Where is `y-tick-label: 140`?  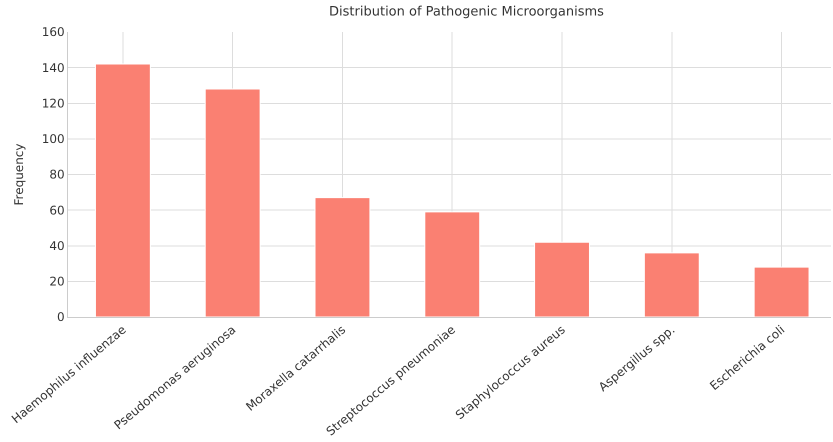
y-tick-label: 140 is located at coordinates (53, 67).